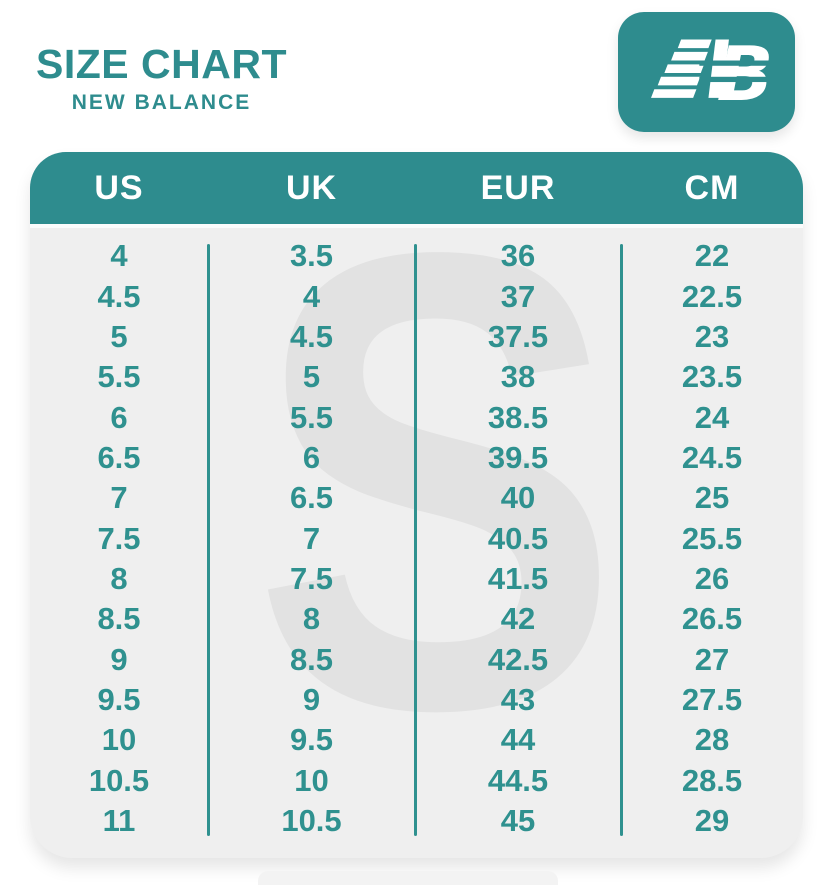  What do you see at coordinates (712, 187) in the screenshot?
I see `column-header-cm: CM` at bounding box center [712, 187].